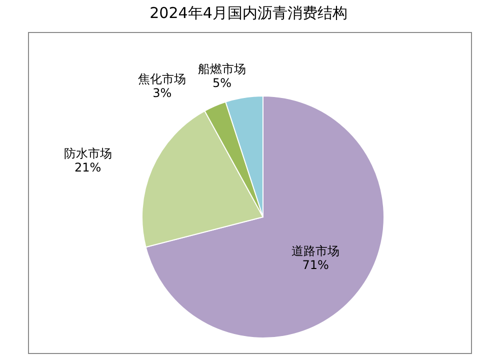 The height and width of the screenshot is (364, 497). What do you see at coordinates (315, 265) in the screenshot?
I see `data-label: 71%` at bounding box center [315, 265].